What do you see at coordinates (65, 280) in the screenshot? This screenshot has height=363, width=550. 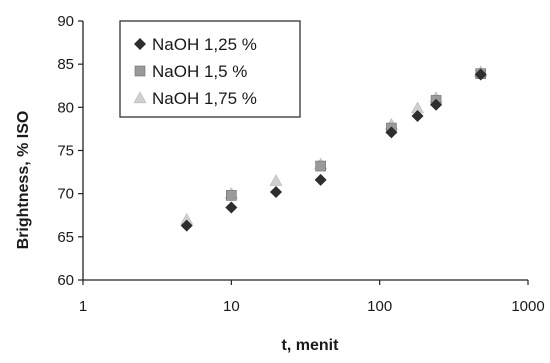 I see `y-tick-label: 60` at bounding box center [65, 280].